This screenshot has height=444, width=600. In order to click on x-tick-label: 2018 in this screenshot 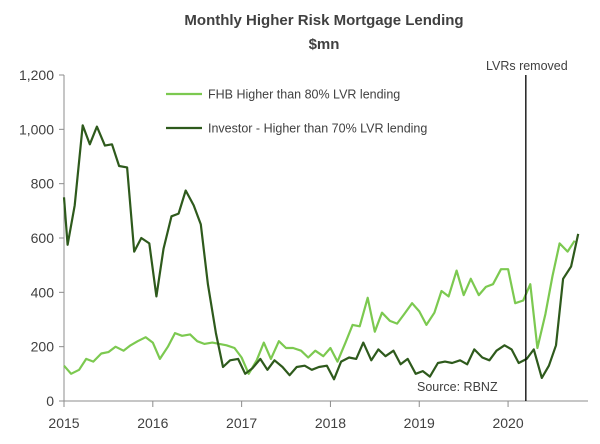, I will do `click(330, 423)`.